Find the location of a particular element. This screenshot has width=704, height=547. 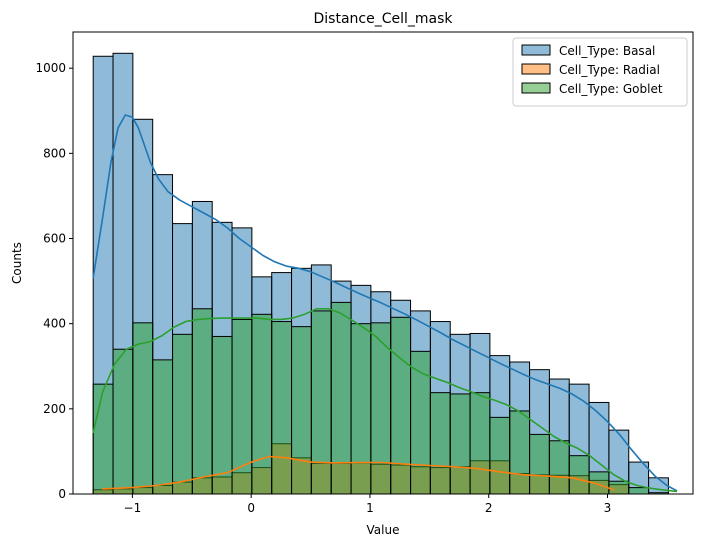

y-tick-label: 800 is located at coordinates (54, 153).